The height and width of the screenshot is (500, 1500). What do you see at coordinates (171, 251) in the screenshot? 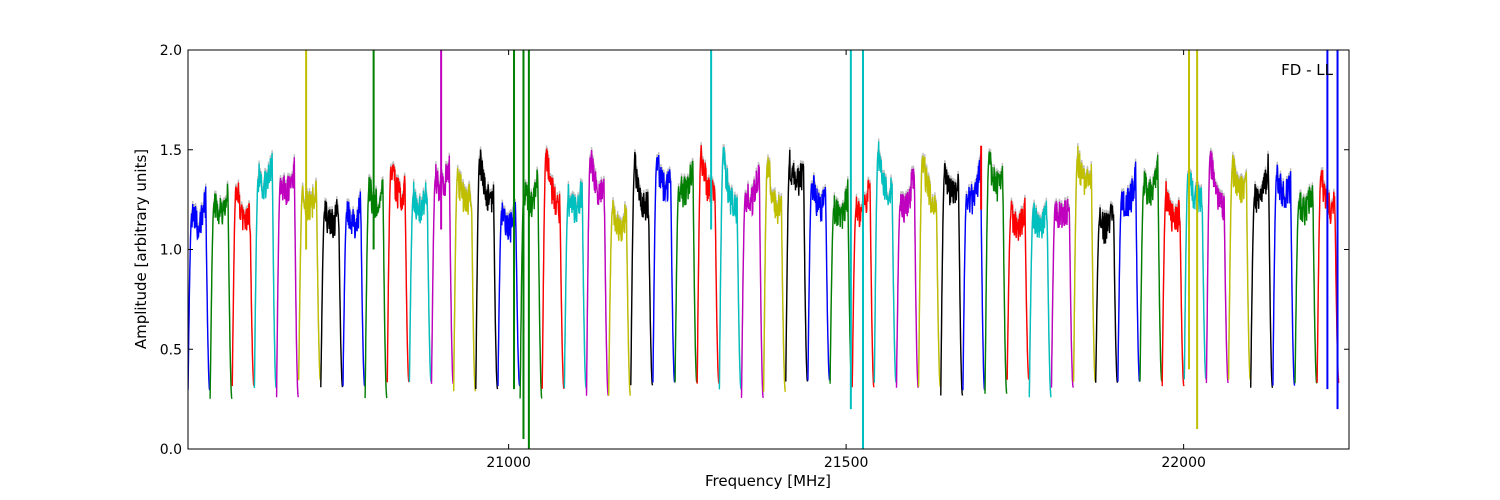
I see `y-tick-label: 1.0` at bounding box center [171, 251].